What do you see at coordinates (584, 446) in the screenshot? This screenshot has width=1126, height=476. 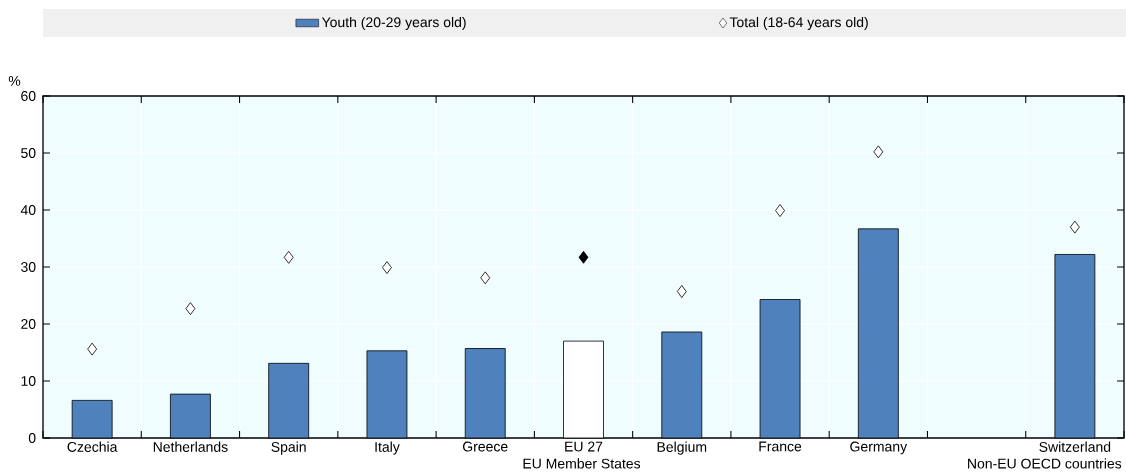 I see `x-tick-label: EU 27` at bounding box center [584, 446].